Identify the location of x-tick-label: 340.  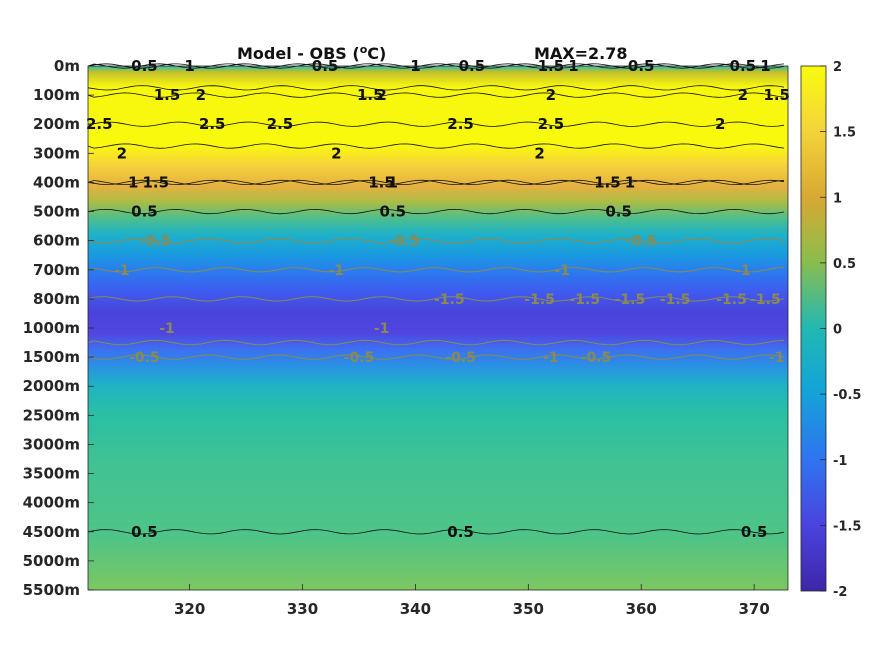
(415, 609).